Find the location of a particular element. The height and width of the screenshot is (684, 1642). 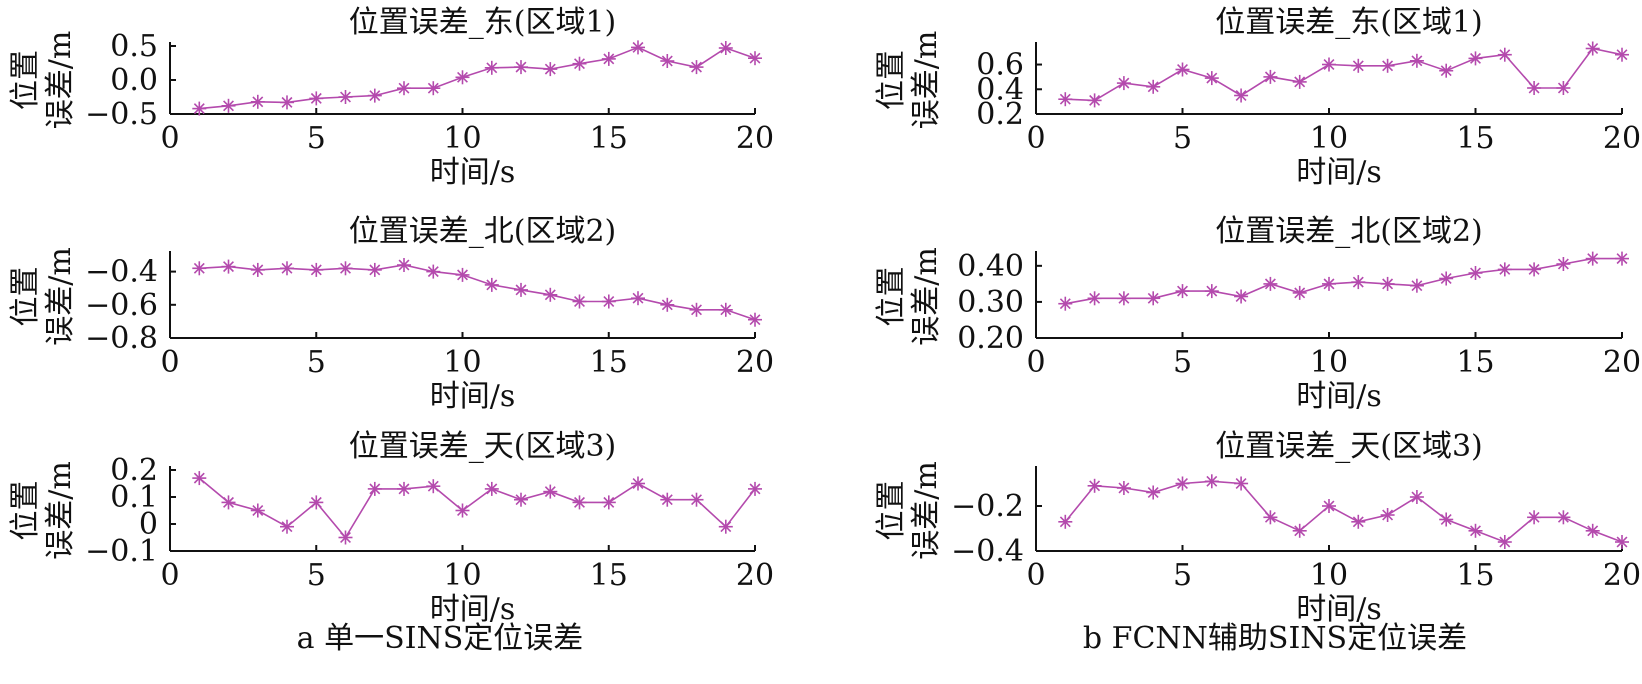

y-axis-label-line2: 误差/m is located at coordinates (60, 510).